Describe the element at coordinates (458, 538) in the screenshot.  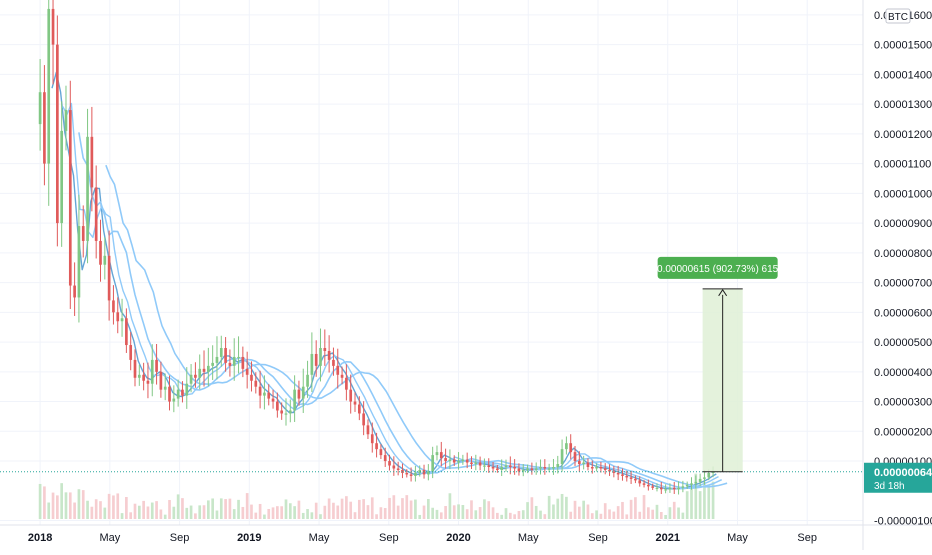
I see `x-tick-label: 2020` at that location.